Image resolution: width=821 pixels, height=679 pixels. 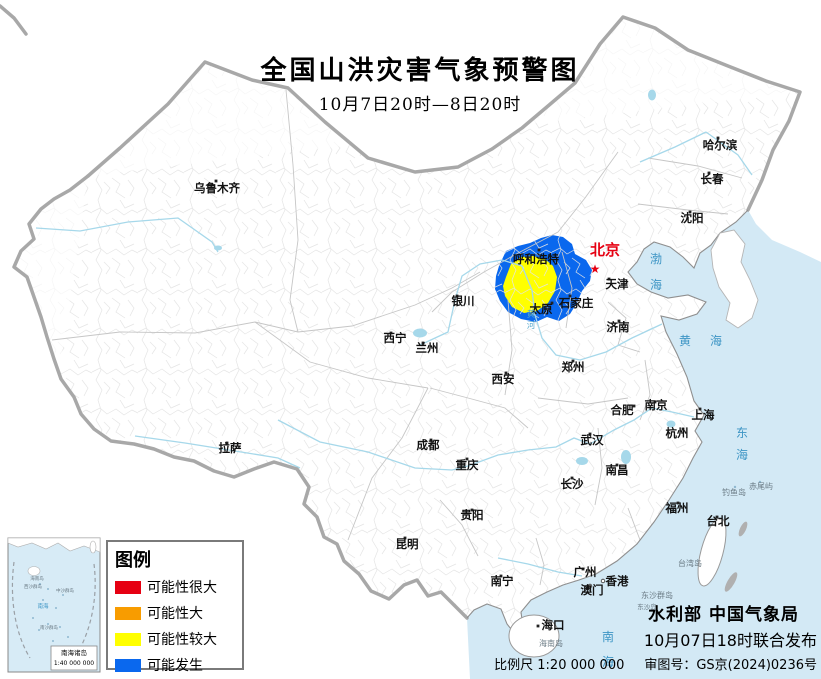 I want to click on city-label-haerbin: 哈尔滨, so click(x=720, y=145).